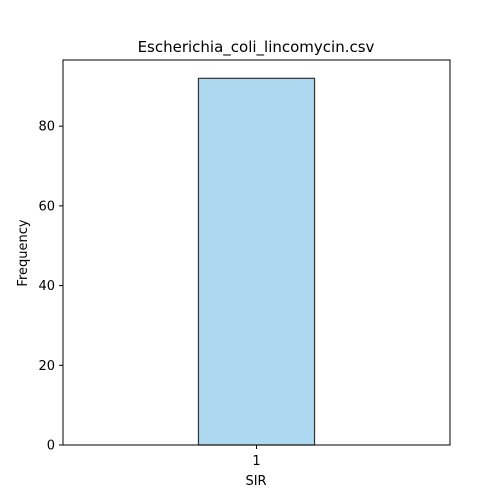 The width and height of the screenshot is (500, 500). I want to click on x-axis: 1, so click(256, 457).